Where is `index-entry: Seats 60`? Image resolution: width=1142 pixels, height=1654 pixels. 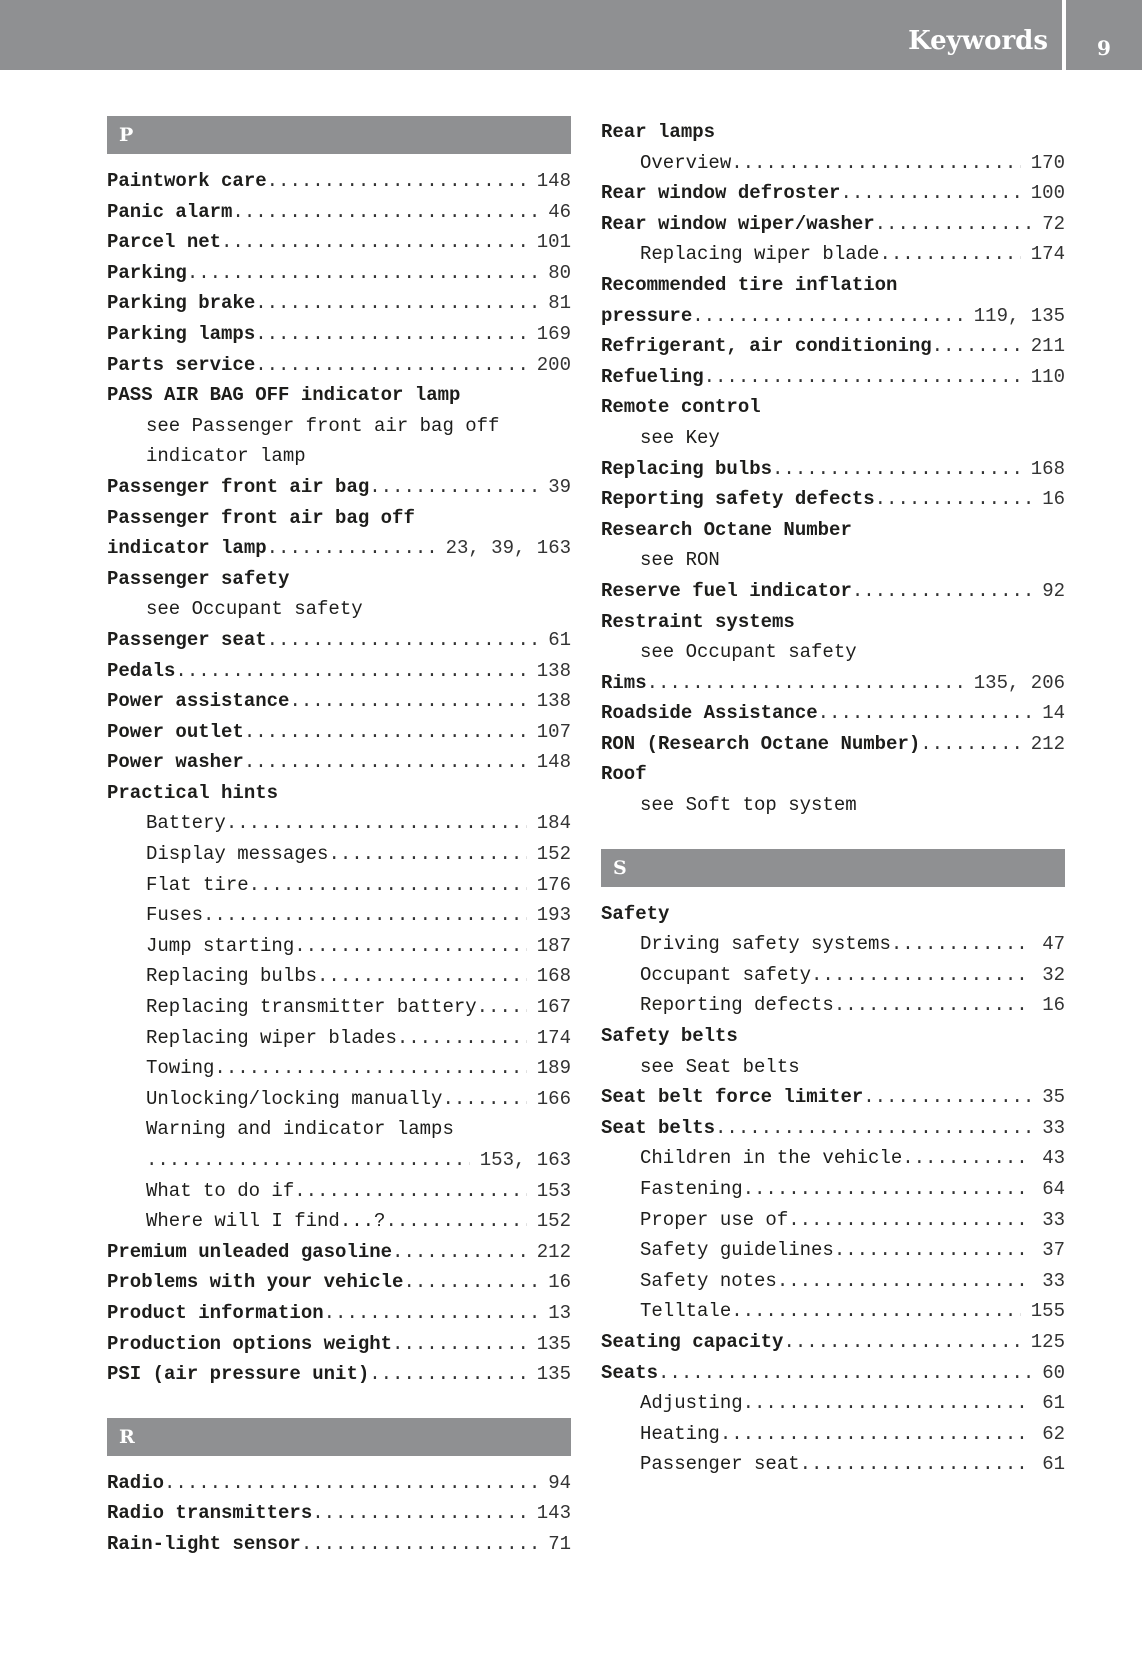 index-entry: Seats 60 is located at coordinates (833, 1373).